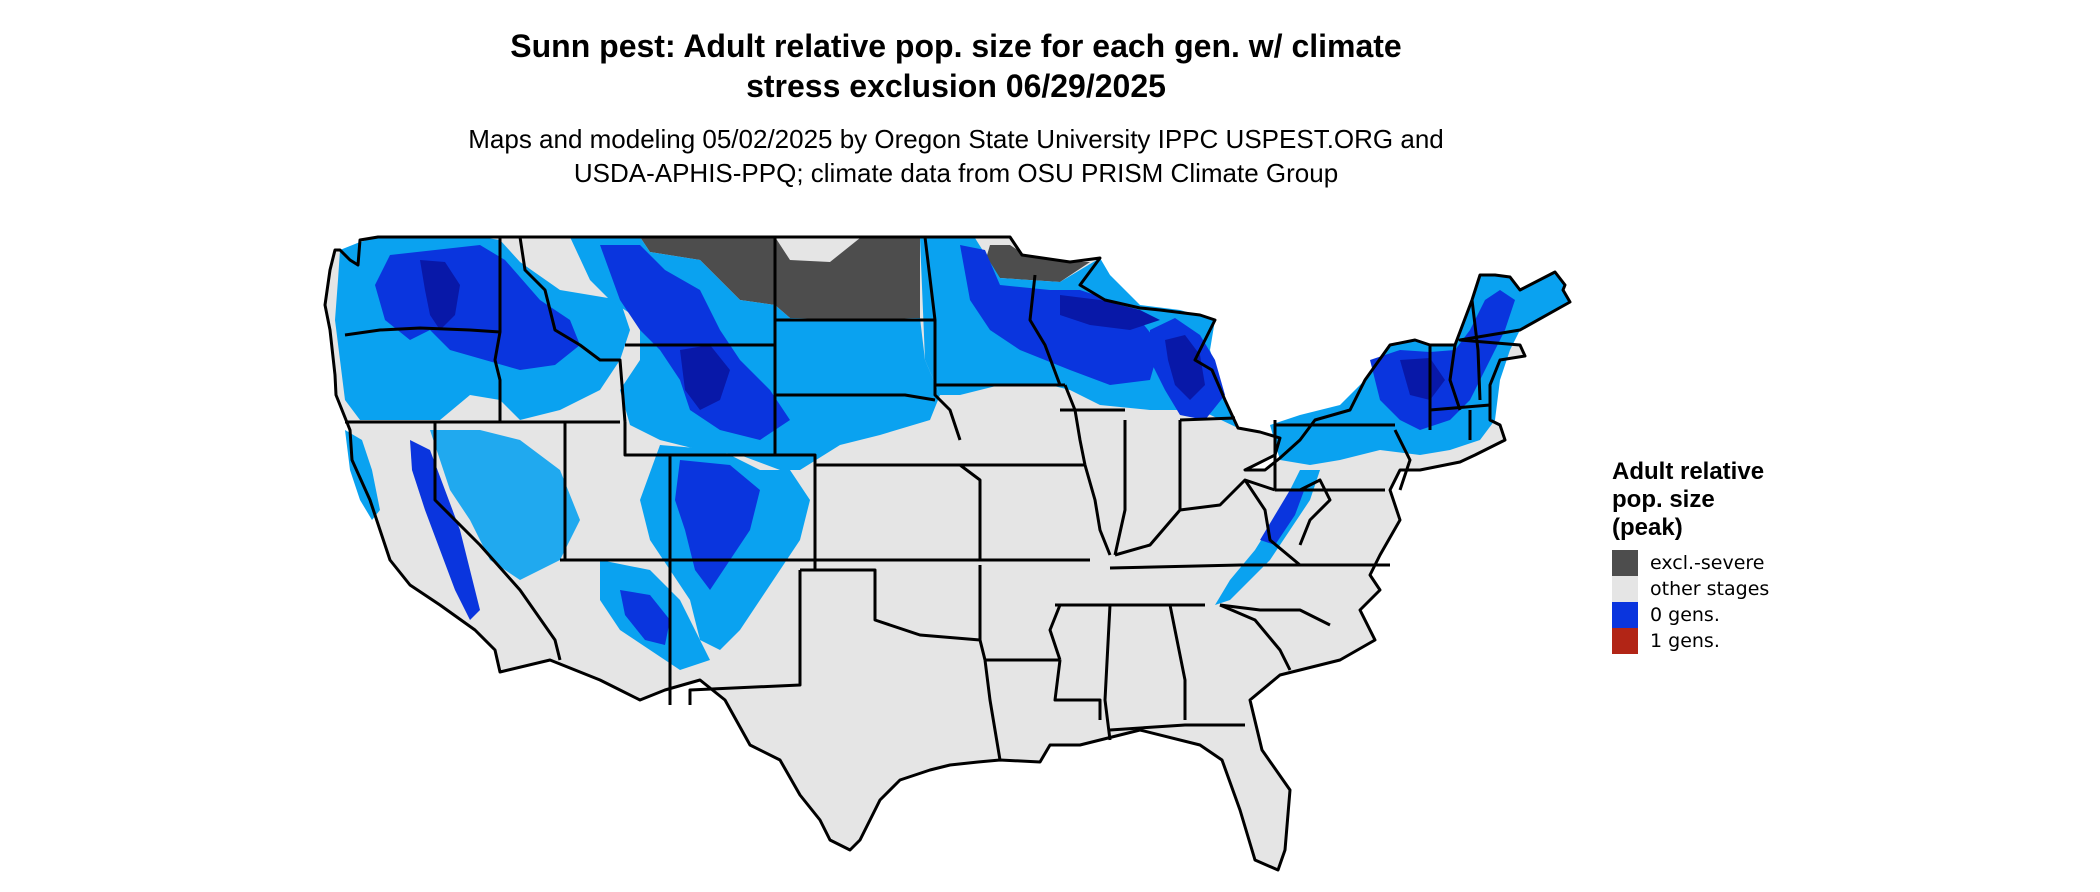 This screenshot has width=2100, height=892. I want to click on boundary-ms-al, so click(1107, 672).